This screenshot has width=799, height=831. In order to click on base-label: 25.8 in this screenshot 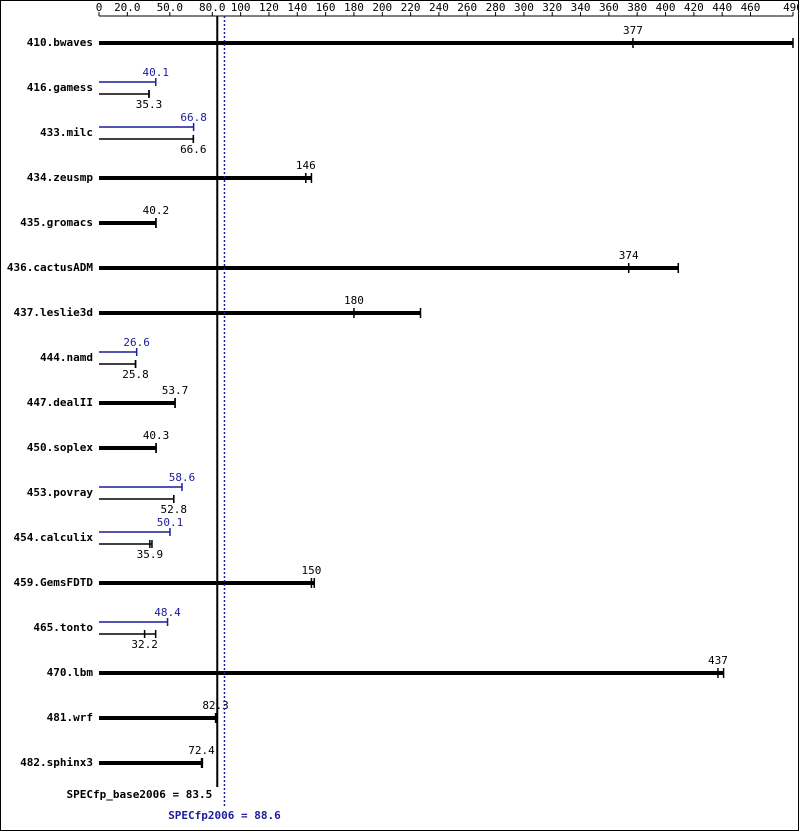, I will do `click(135, 374)`.